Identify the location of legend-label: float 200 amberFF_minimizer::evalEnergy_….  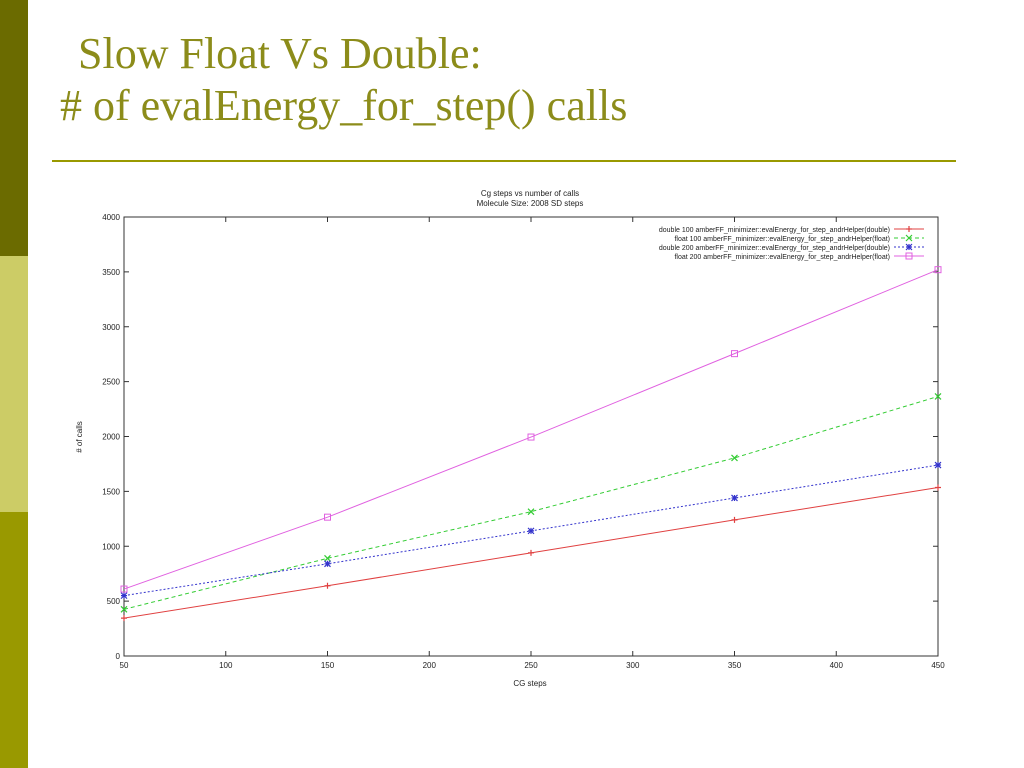
(782, 257).